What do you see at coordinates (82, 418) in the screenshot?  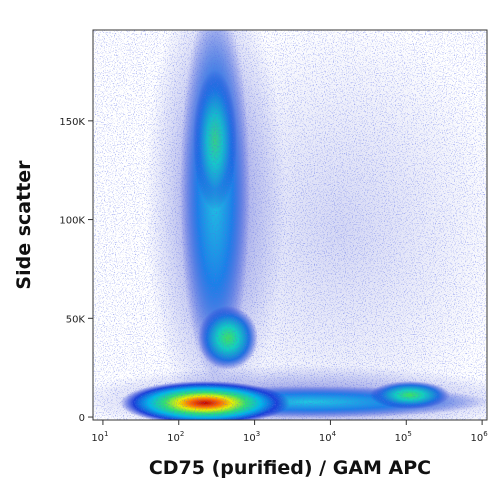 I see `y-tick-label: 0` at bounding box center [82, 418].